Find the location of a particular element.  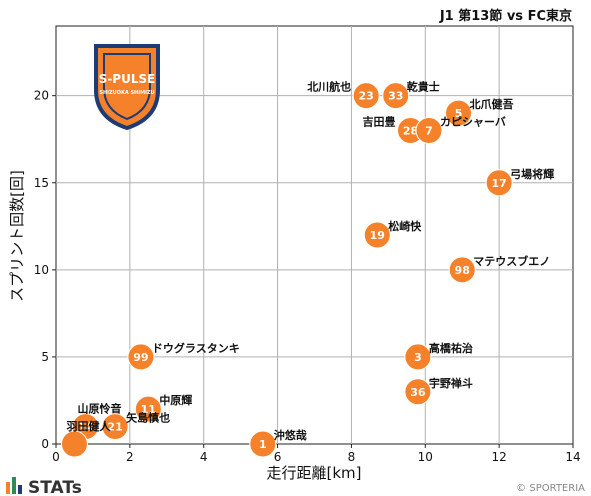

player-number: 3 is located at coordinates (418, 357).